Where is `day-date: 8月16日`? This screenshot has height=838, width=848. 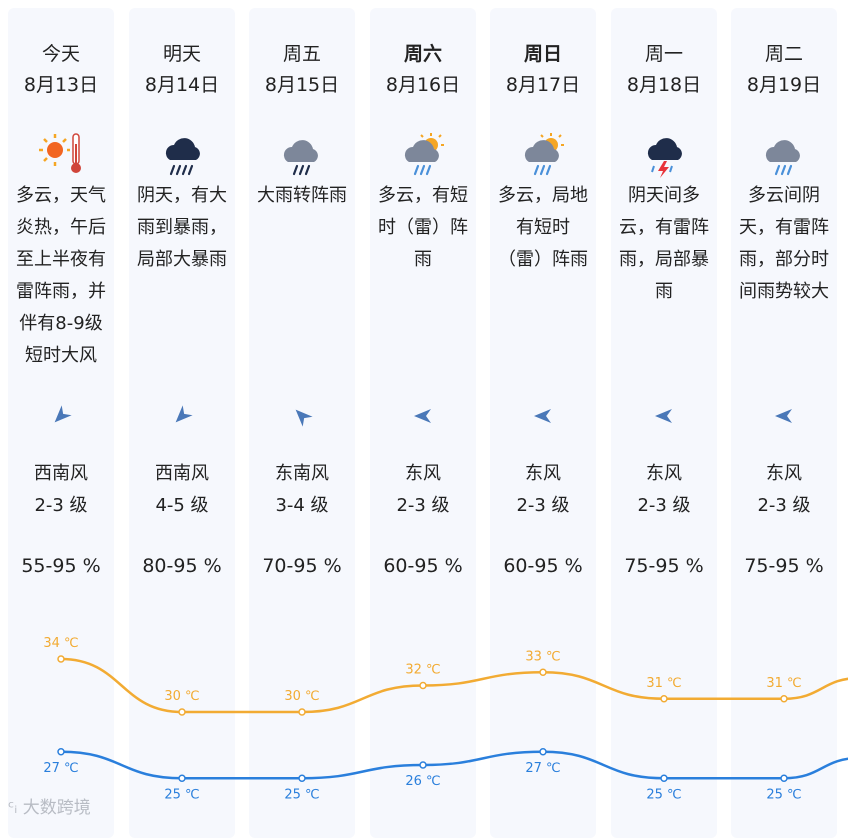
day-date: 8月16日 is located at coordinates (423, 85).